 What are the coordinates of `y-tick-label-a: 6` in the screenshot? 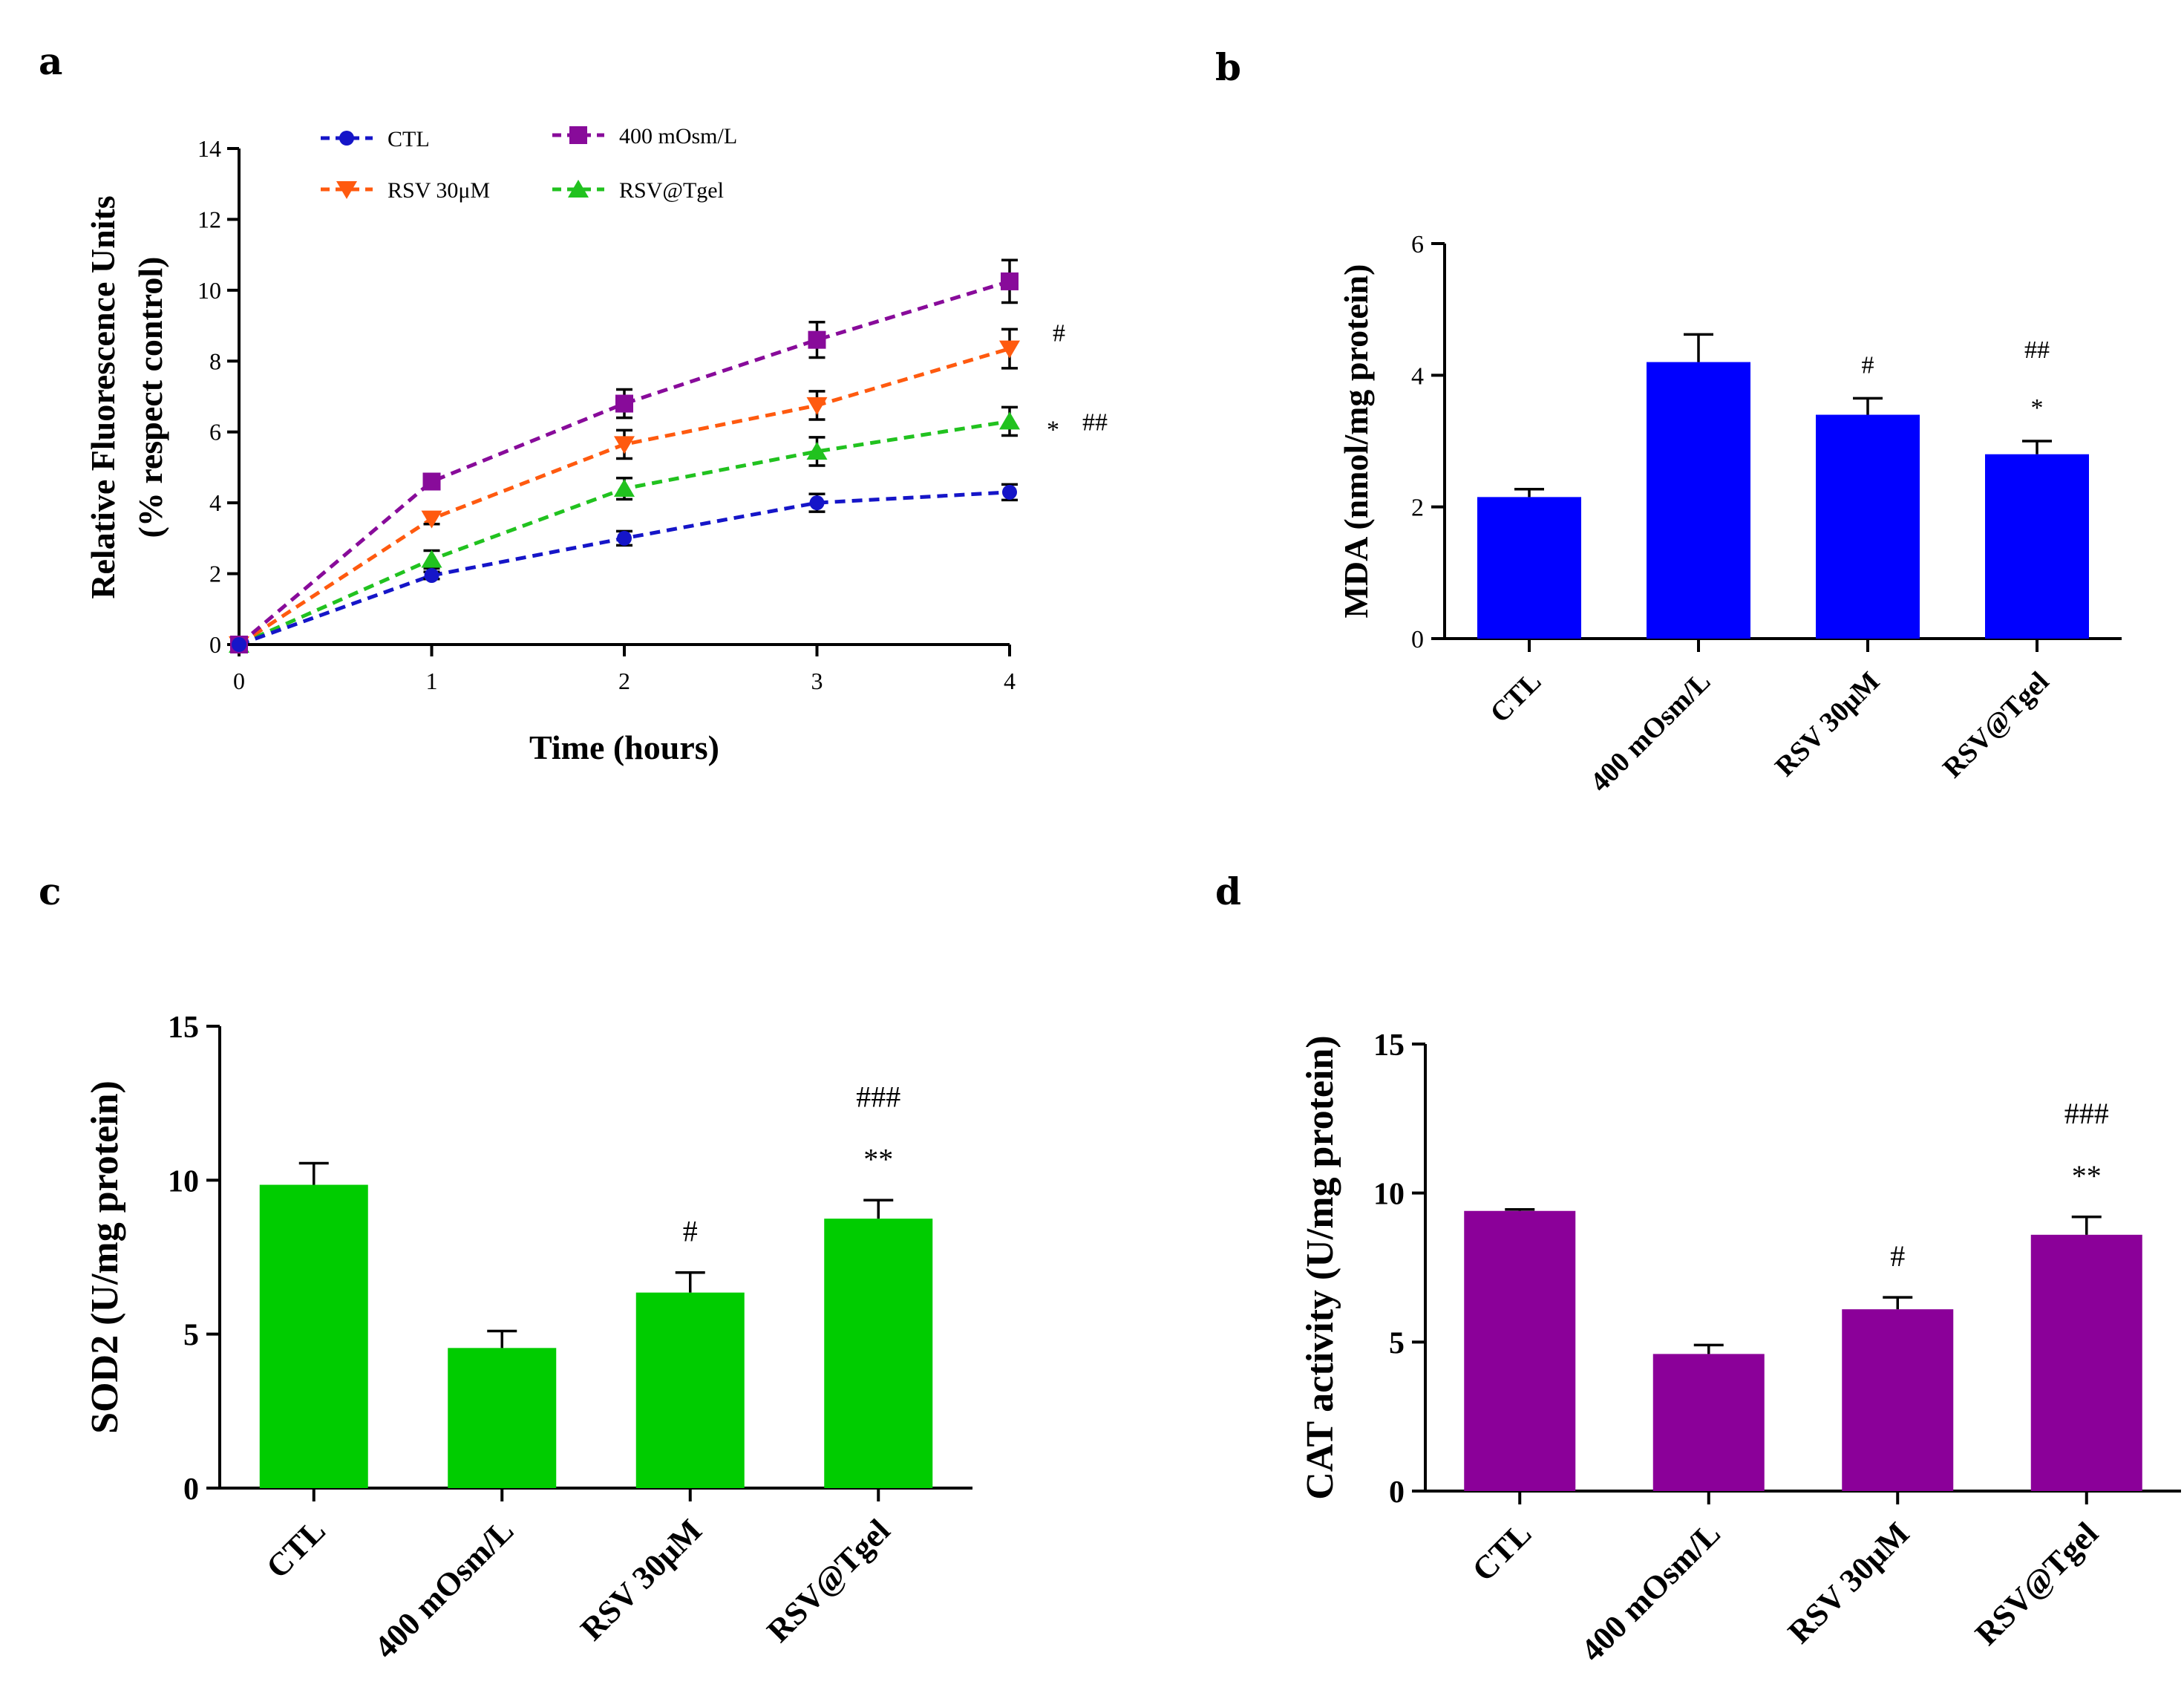 It's located at (215, 432).